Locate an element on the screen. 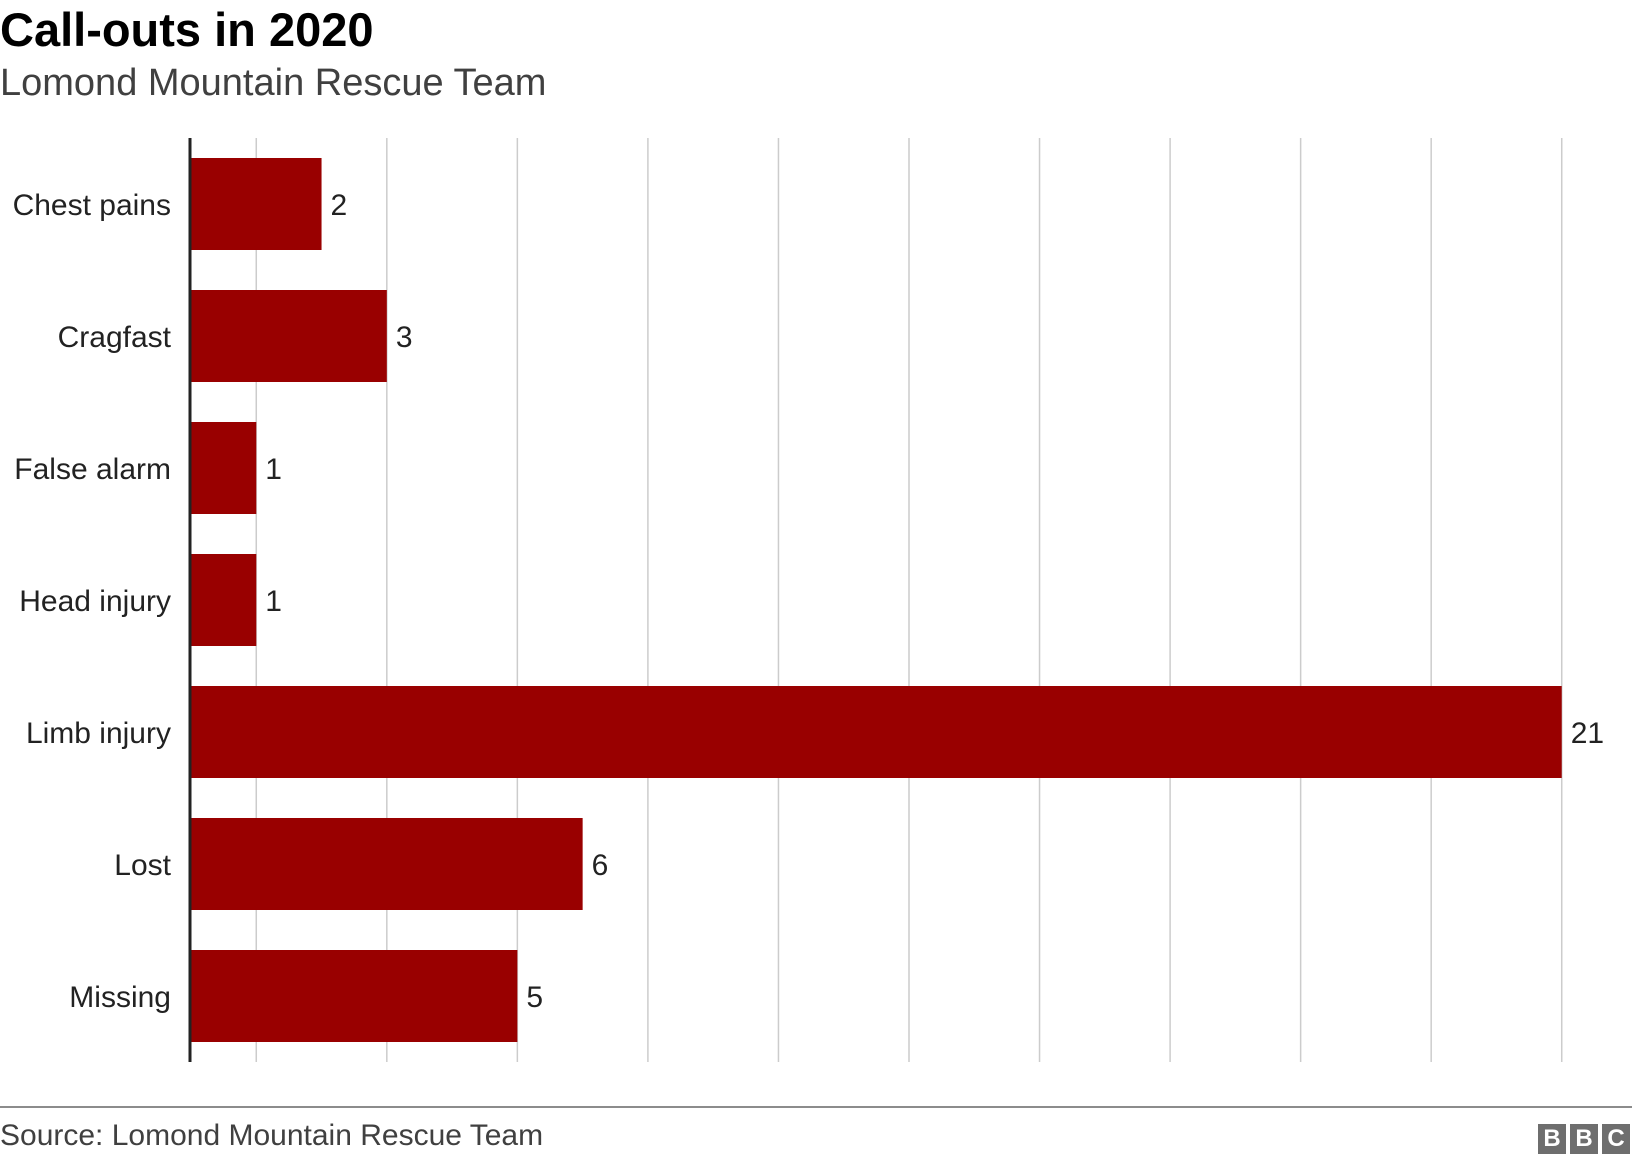  value-label: 6 is located at coordinates (600, 865).